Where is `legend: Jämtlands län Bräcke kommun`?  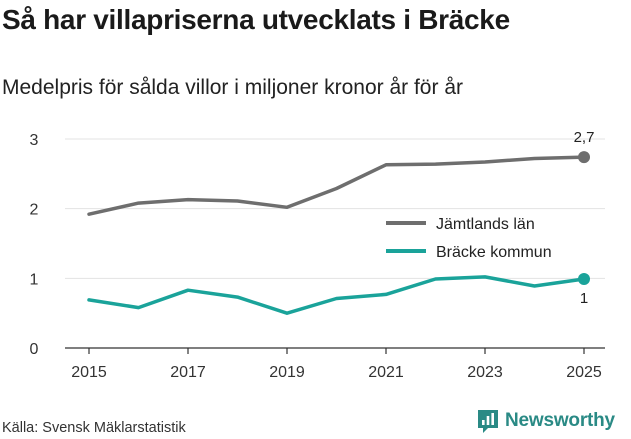
legend: Jämtlands län Bräcke kommun is located at coordinates (469, 238).